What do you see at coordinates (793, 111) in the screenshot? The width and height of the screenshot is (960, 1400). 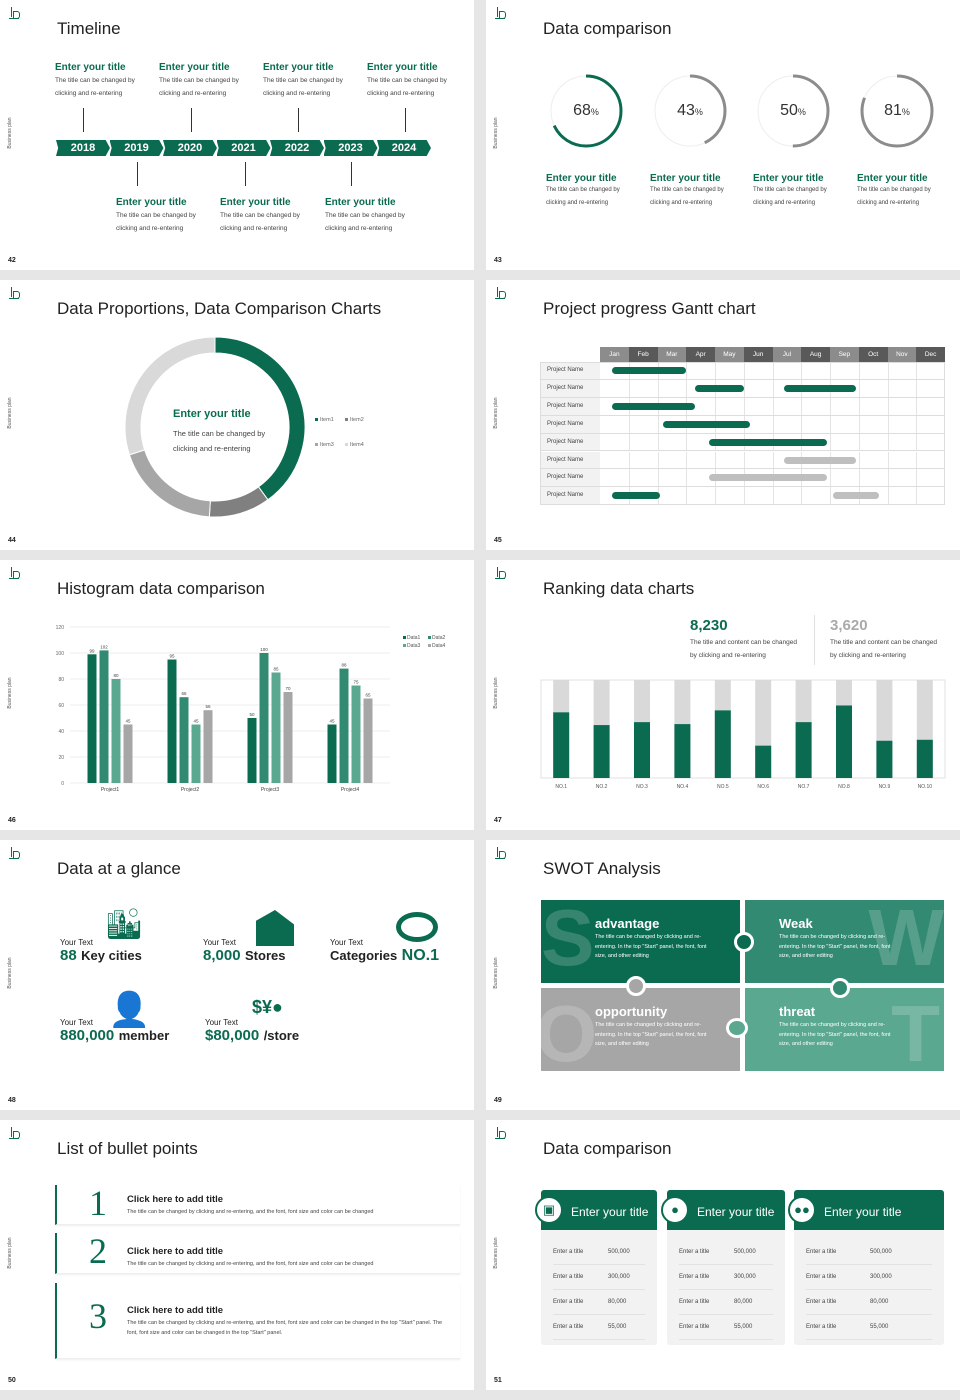 I see `percent-value: 50%` at bounding box center [793, 111].